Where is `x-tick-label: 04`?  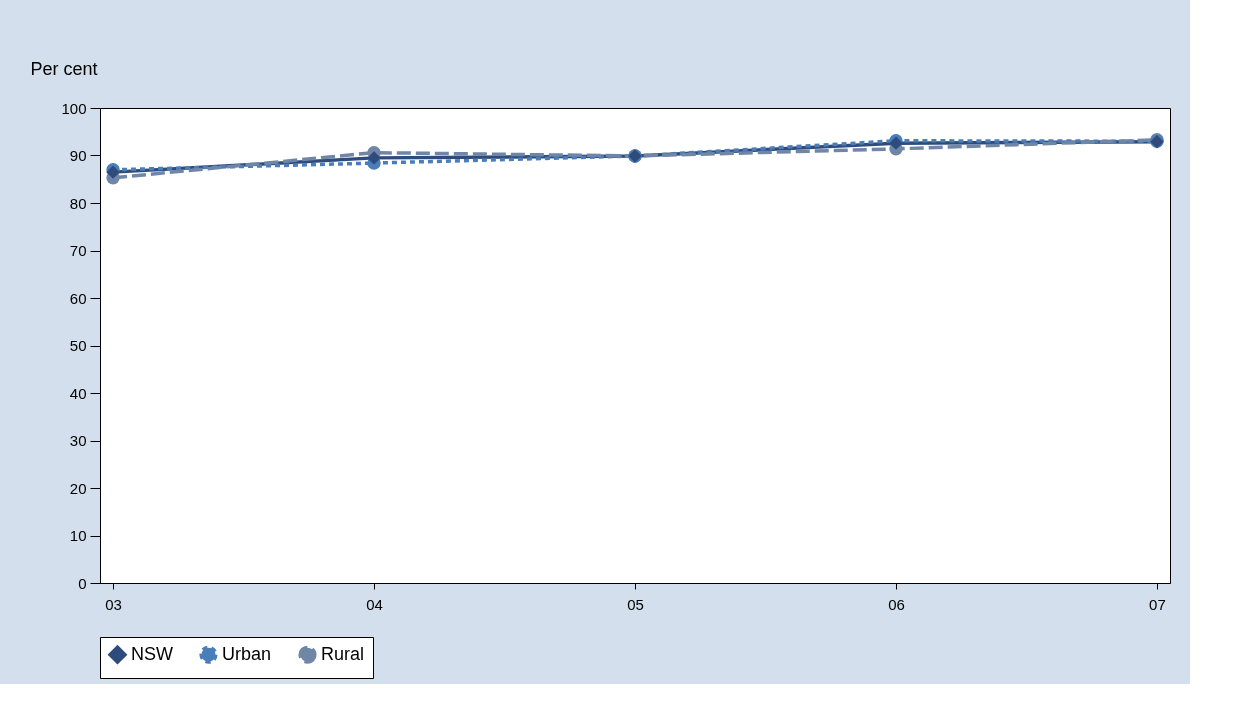
x-tick-label: 04 is located at coordinates (374, 604).